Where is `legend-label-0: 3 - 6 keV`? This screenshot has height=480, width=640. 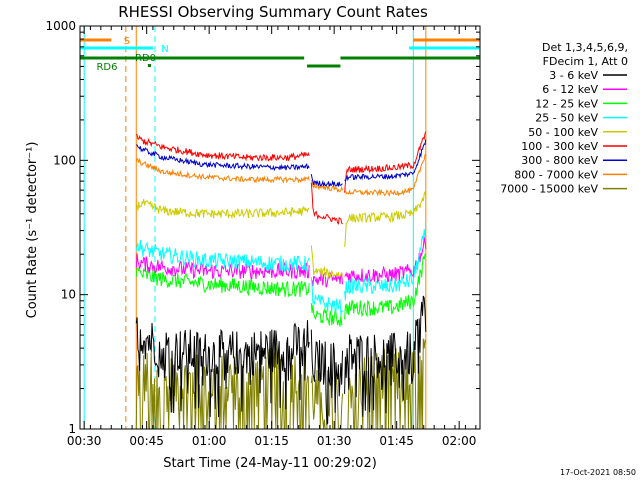 legend-label-0: 3 - 6 keV is located at coordinates (573, 75).